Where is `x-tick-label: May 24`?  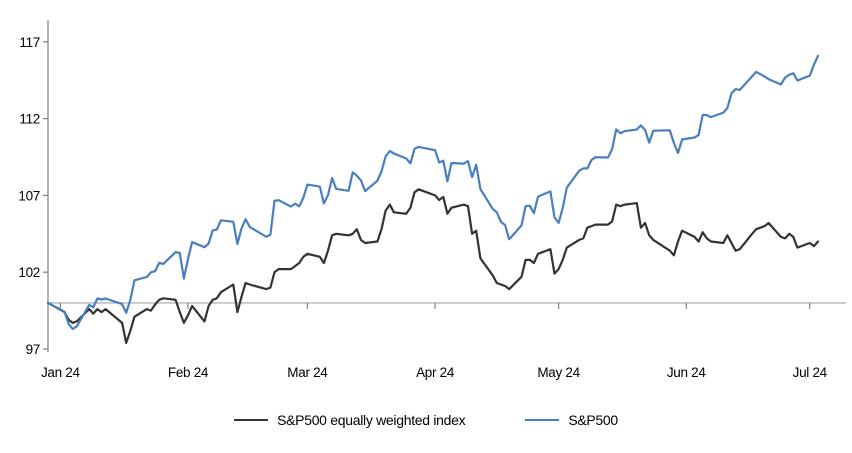 x-tick-label: May 24 is located at coordinates (558, 372).